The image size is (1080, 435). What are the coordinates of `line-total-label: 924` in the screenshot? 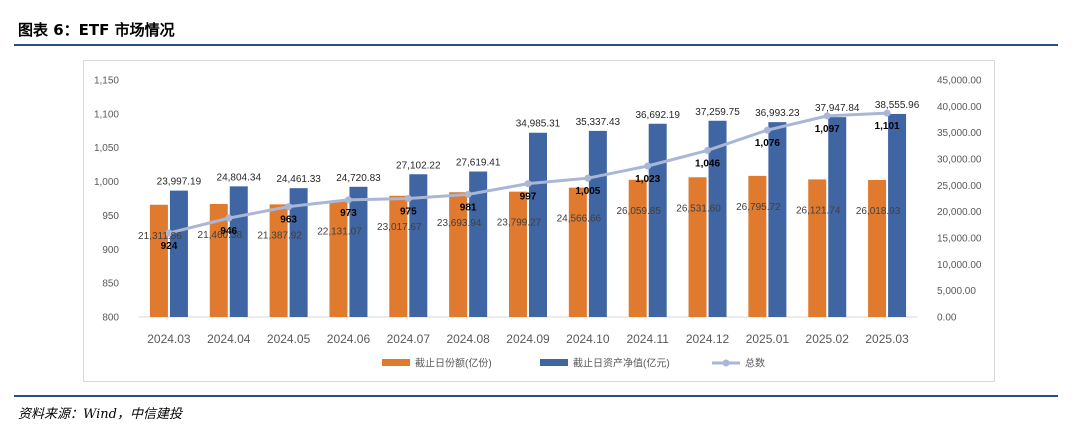 It's located at (169, 246).